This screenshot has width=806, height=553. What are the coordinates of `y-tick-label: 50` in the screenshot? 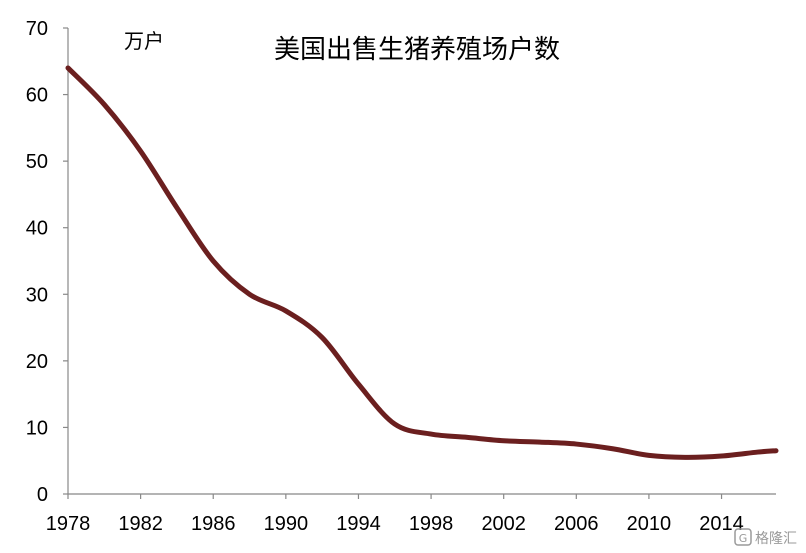 It's located at (37, 162).